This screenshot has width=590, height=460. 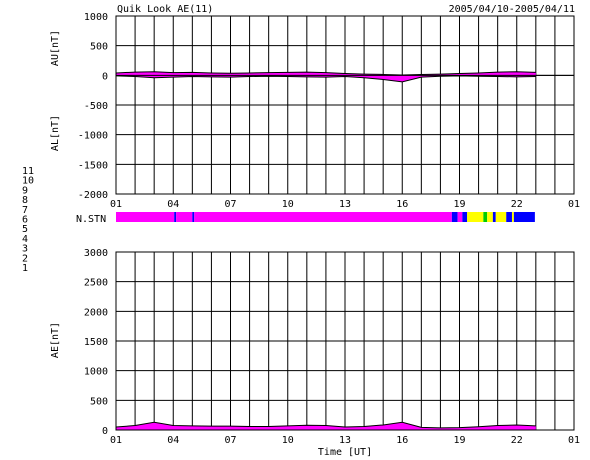 What do you see at coordinates (25, 210) in the screenshot?
I see `station-legend-7: 7` at bounding box center [25, 210].